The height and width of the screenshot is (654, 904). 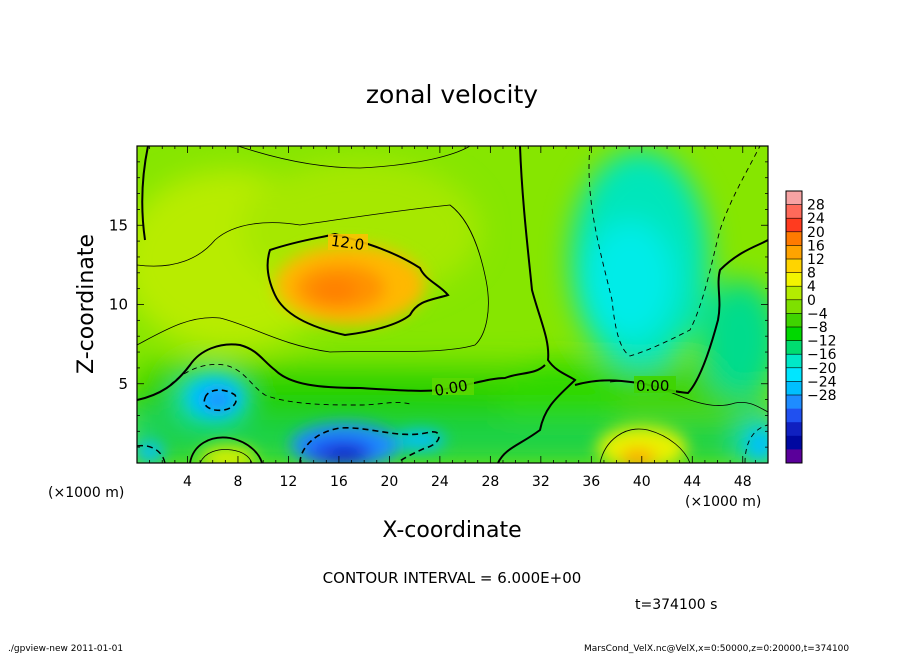 What do you see at coordinates (811, 301) in the screenshot?
I see `colorbar-label: 0` at bounding box center [811, 301].